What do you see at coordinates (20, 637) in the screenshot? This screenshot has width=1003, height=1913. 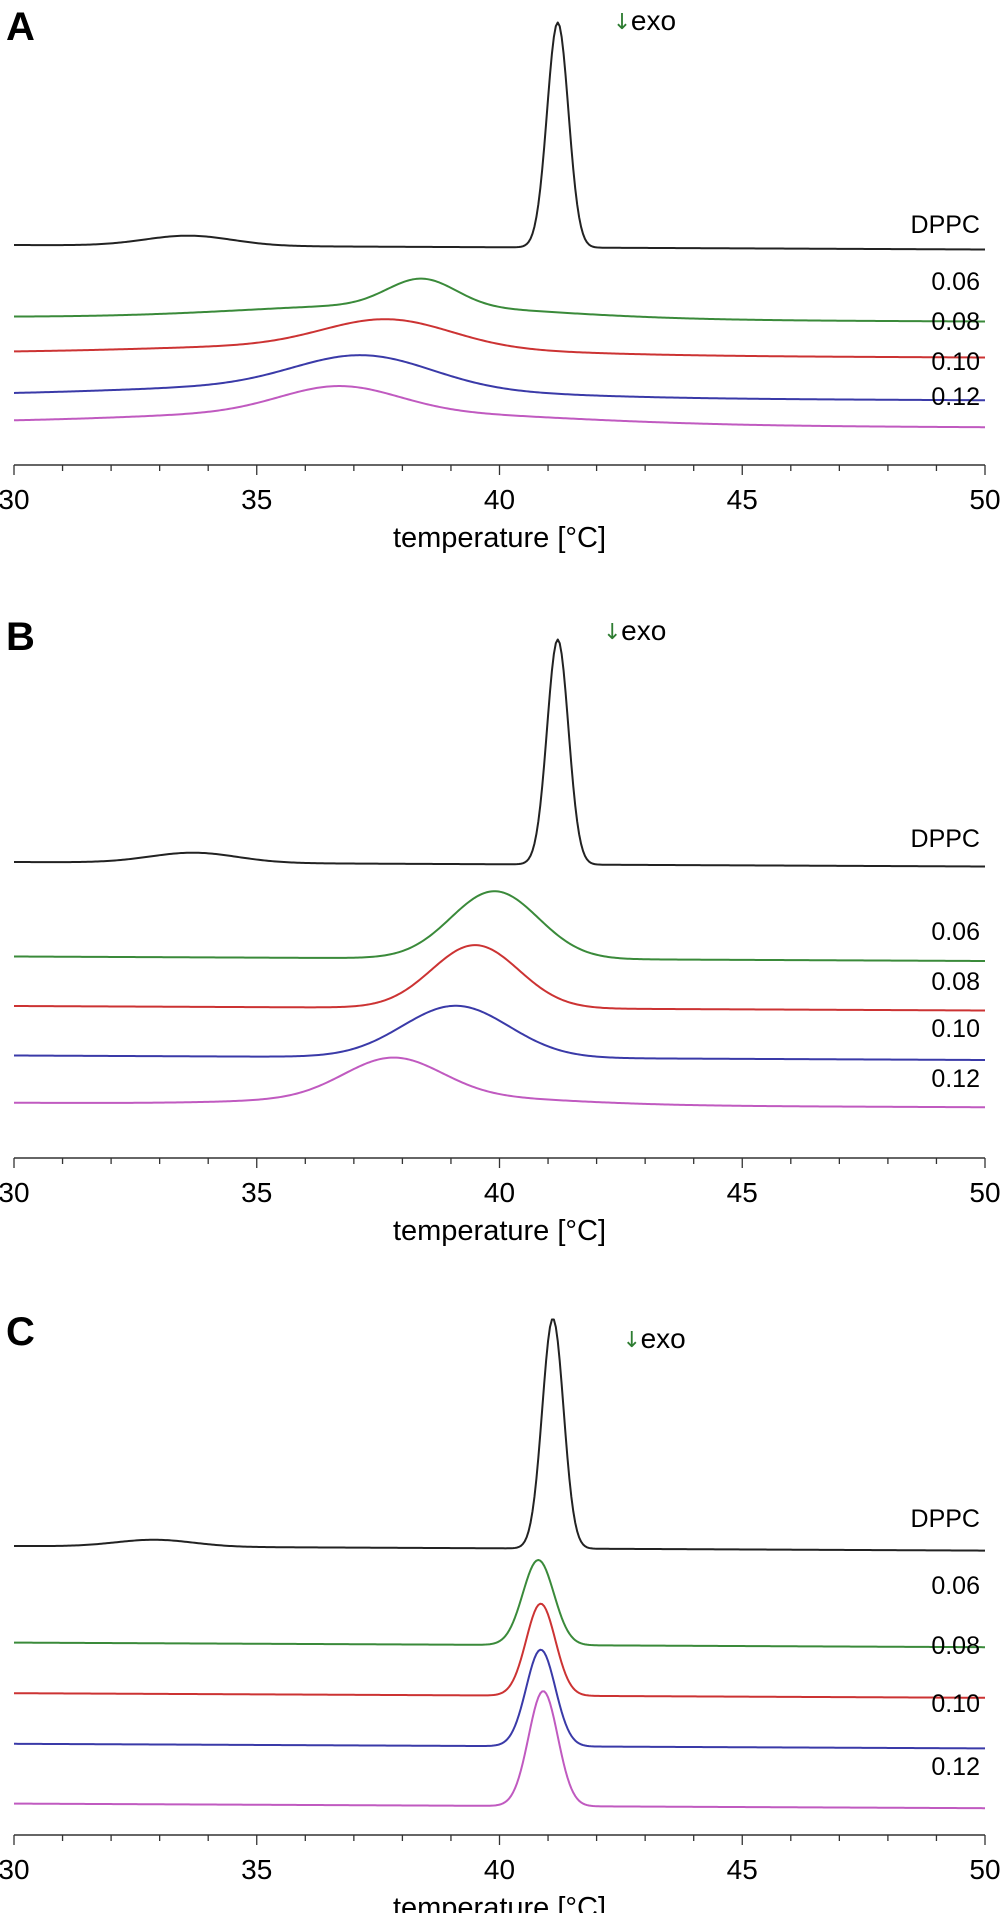 I see `panel-letter: B` at bounding box center [20, 637].